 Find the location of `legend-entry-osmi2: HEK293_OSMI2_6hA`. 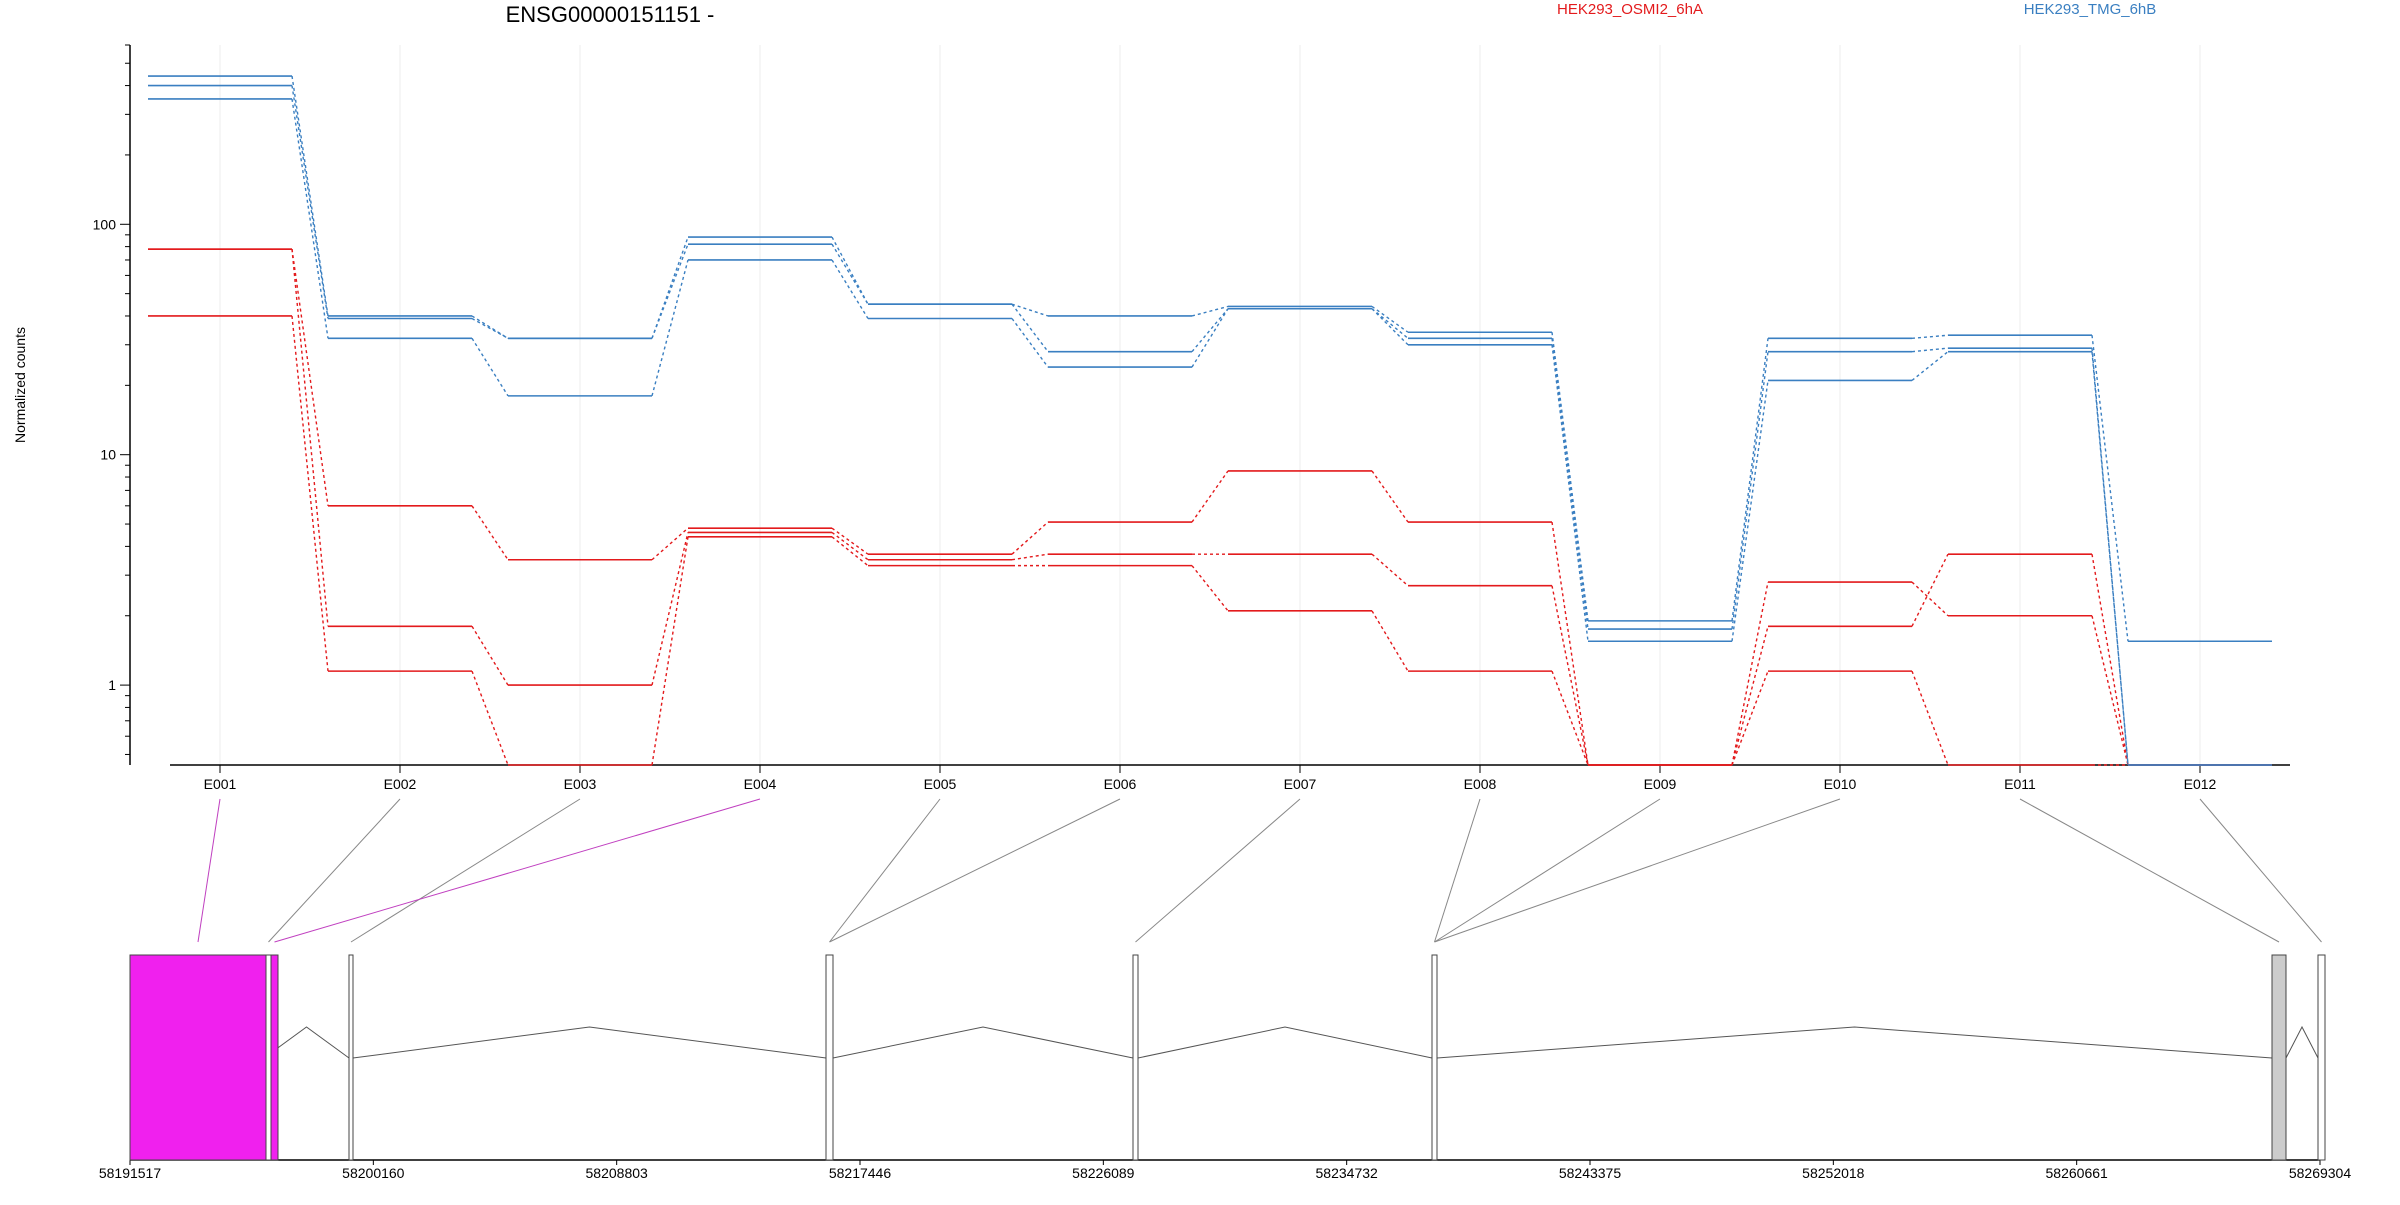

legend-entry-osmi2: HEK293_OSMI2_6hA is located at coordinates (1630, 9).